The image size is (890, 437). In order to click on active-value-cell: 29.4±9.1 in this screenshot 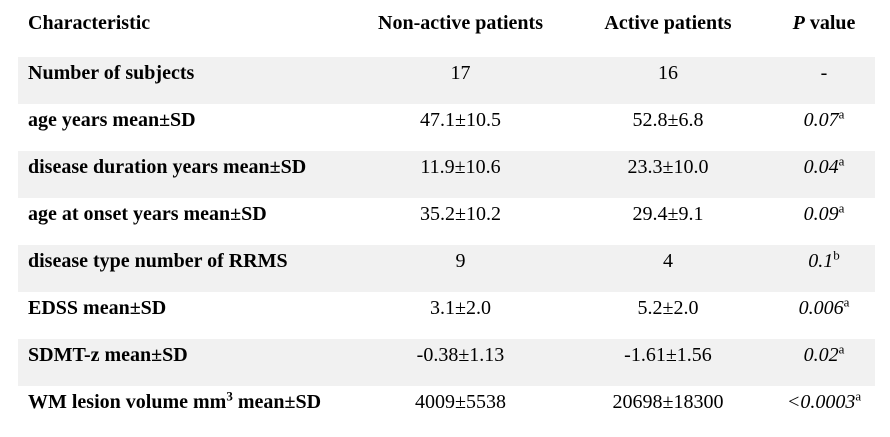, I will do `click(668, 214)`.